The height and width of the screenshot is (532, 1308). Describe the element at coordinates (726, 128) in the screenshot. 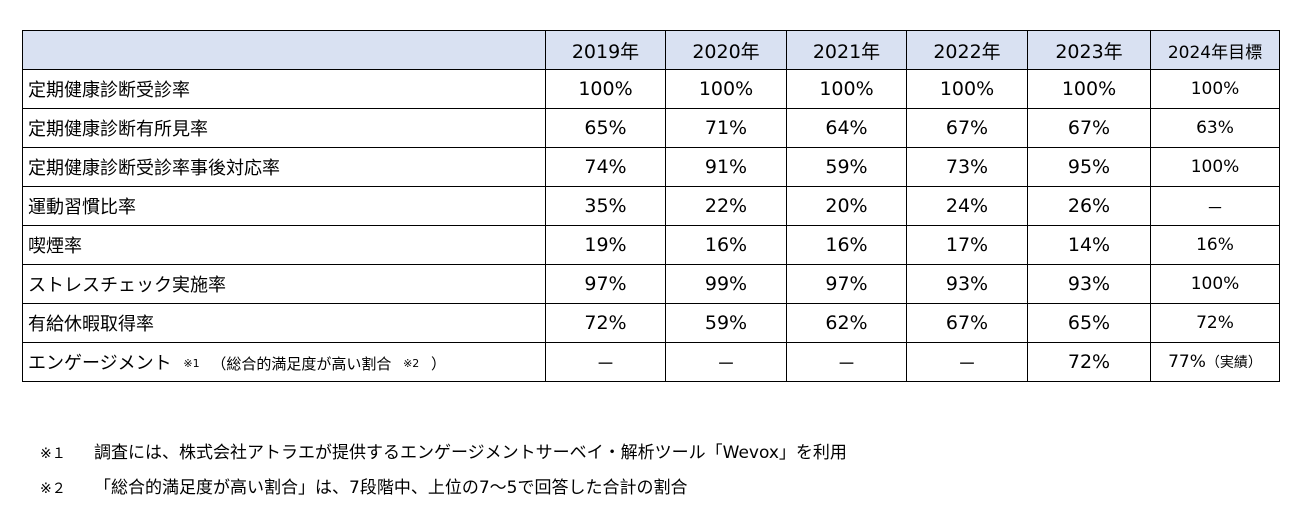

I see `table-cell: 71%` at that location.